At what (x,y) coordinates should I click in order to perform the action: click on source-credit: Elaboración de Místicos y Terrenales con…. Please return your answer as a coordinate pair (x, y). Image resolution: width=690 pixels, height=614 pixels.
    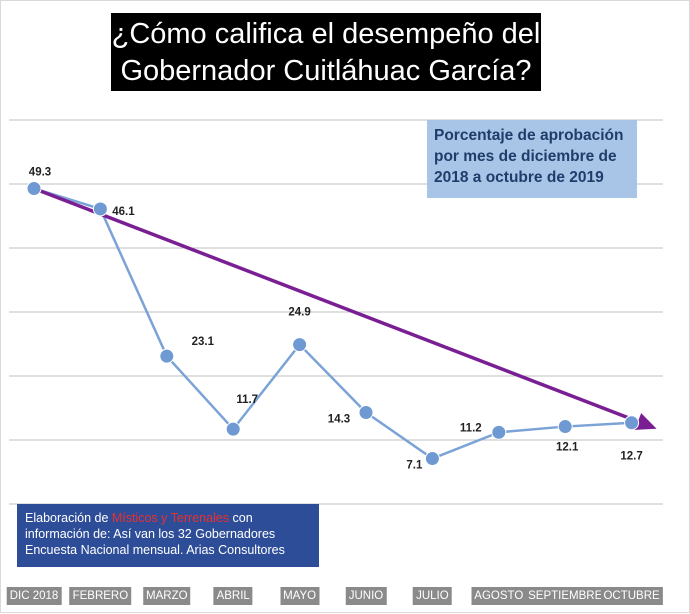
    Looking at the image, I should click on (168, 535).